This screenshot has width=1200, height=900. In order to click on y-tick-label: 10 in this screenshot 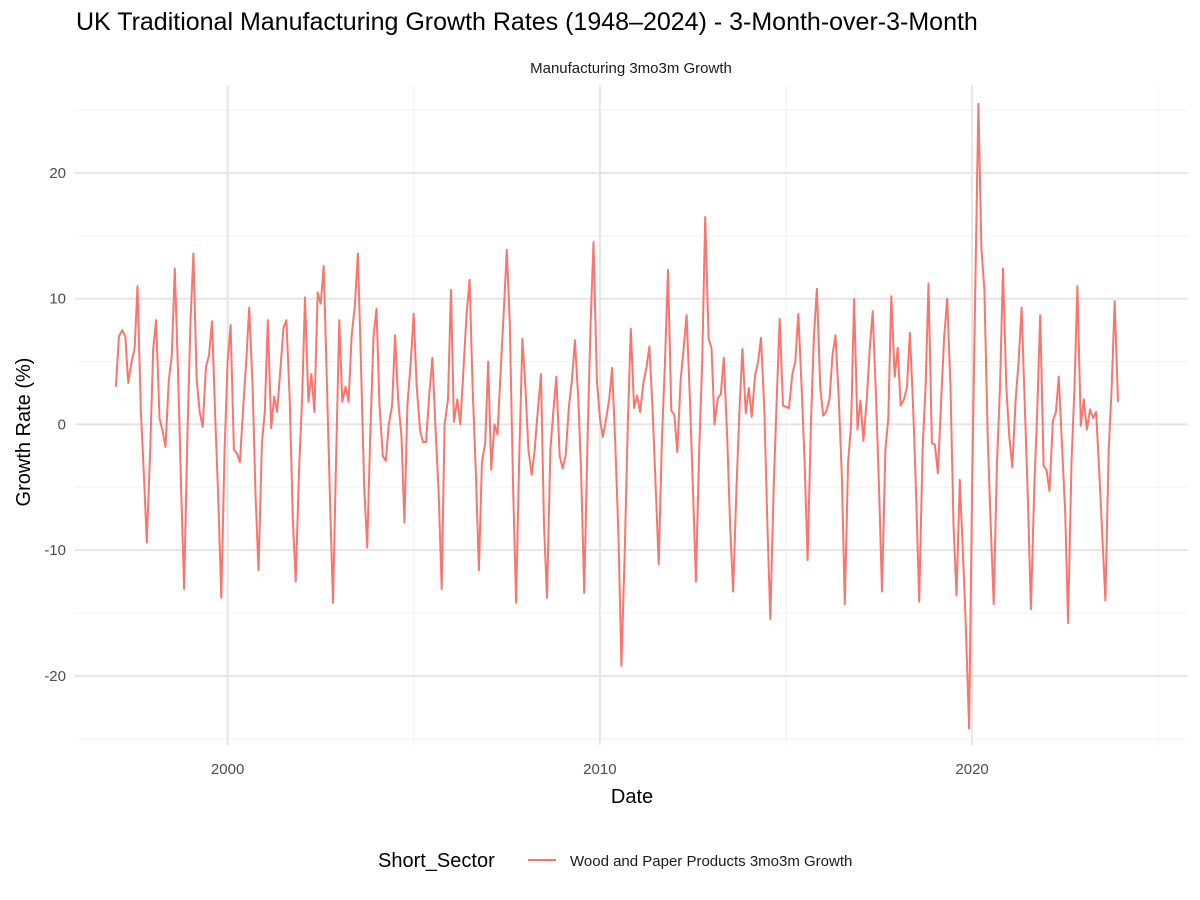, I will do `click(57, 299)`.